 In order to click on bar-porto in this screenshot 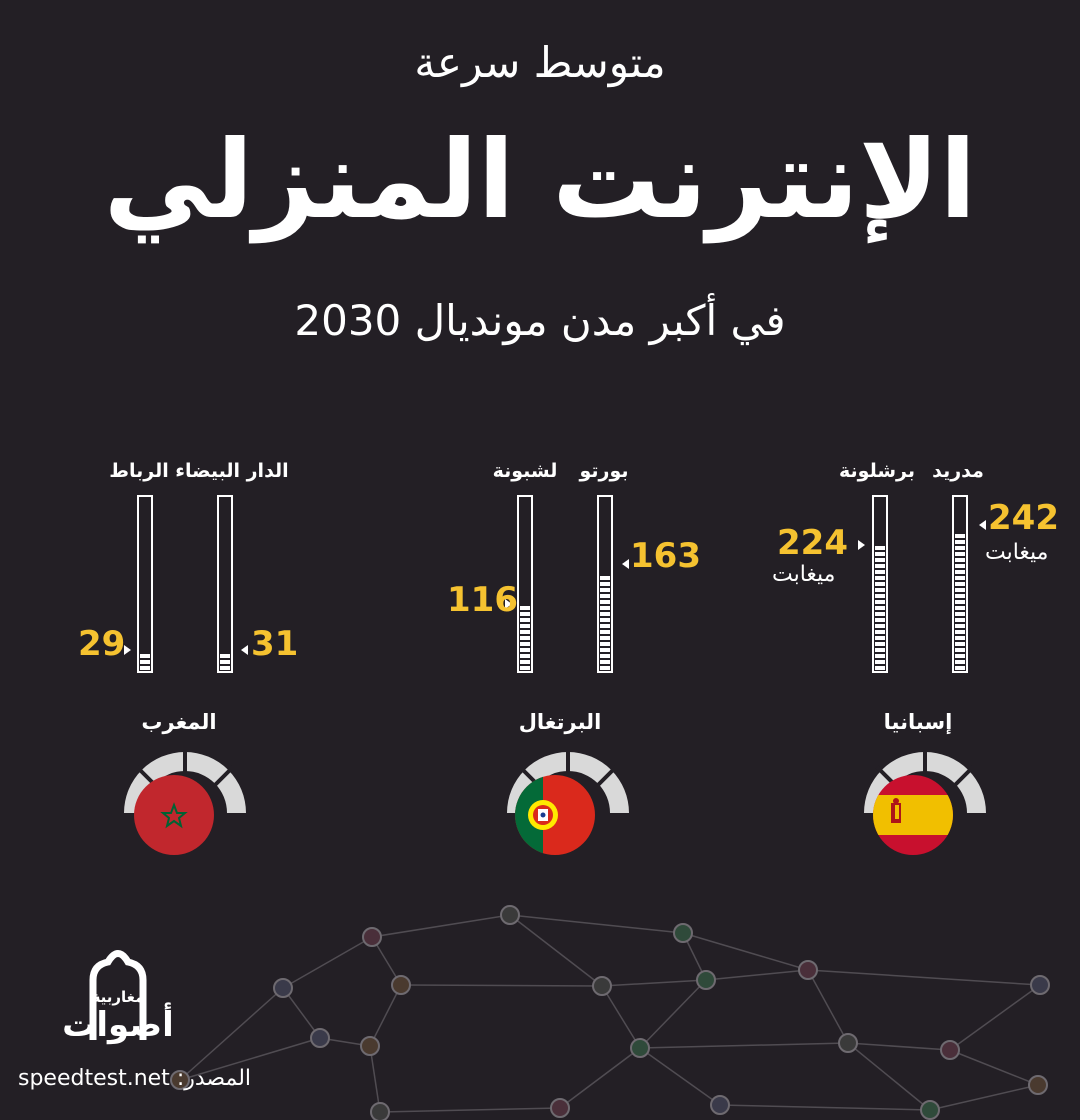, I will do `click(605, 584)`.